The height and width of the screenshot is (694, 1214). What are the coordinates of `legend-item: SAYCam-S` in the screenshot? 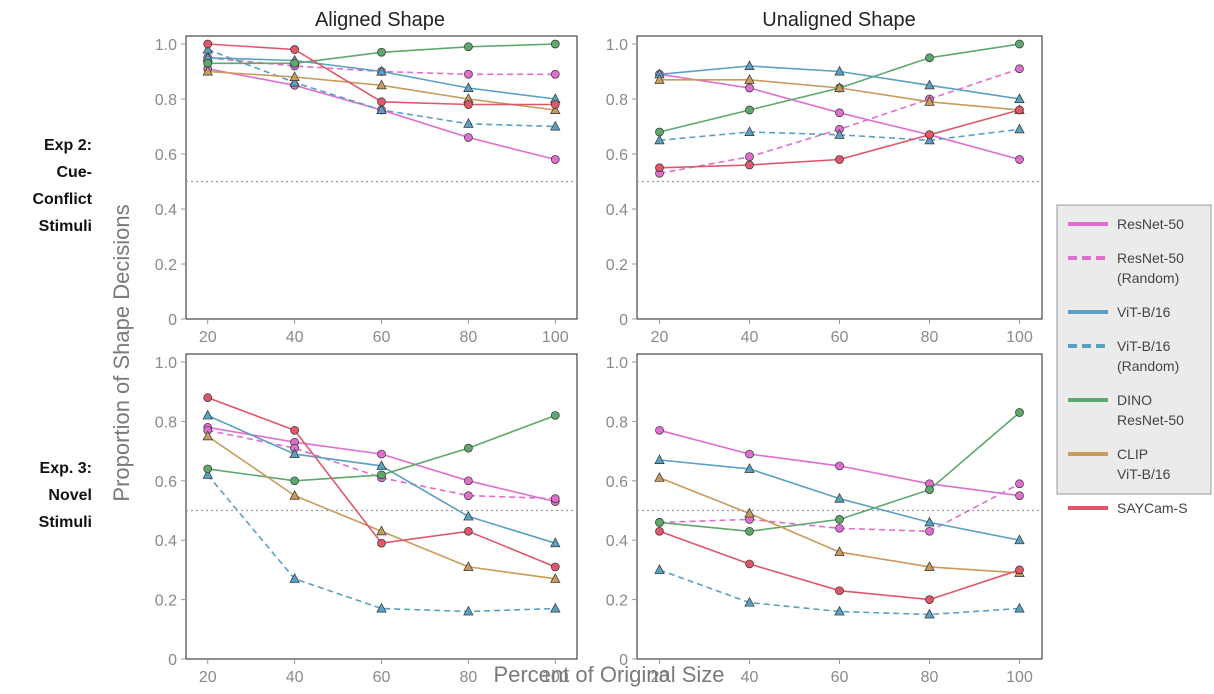 It's located at (1128, 508).